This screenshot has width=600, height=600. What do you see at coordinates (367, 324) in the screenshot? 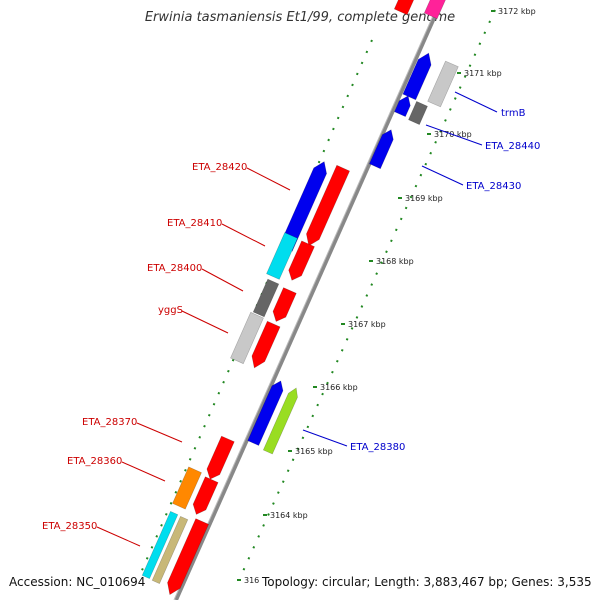
I see `kbp-tick-label: 3167 kbp` at bounding box center [367, 324].